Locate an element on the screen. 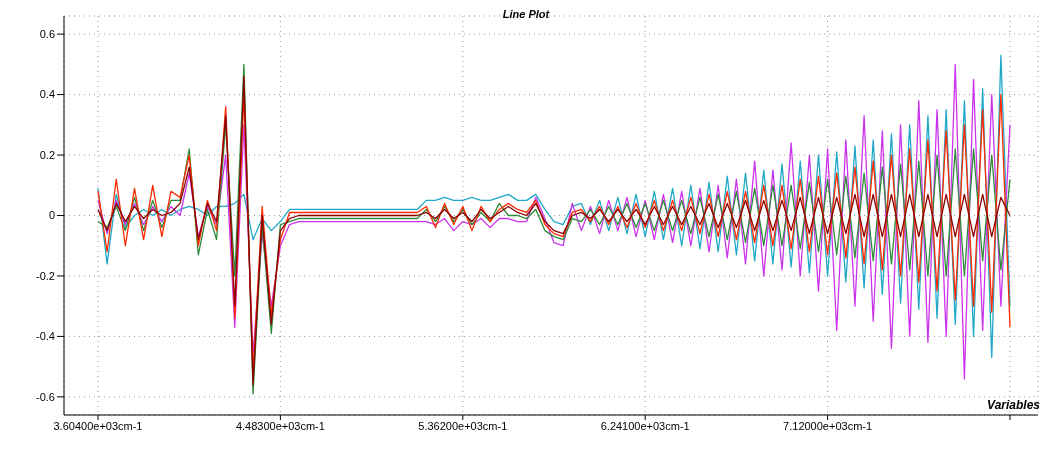 Image resolution: width=1052 pixels, height=449 pixels. y-tick-label: -0.2 is located at coordinates (45, 275).